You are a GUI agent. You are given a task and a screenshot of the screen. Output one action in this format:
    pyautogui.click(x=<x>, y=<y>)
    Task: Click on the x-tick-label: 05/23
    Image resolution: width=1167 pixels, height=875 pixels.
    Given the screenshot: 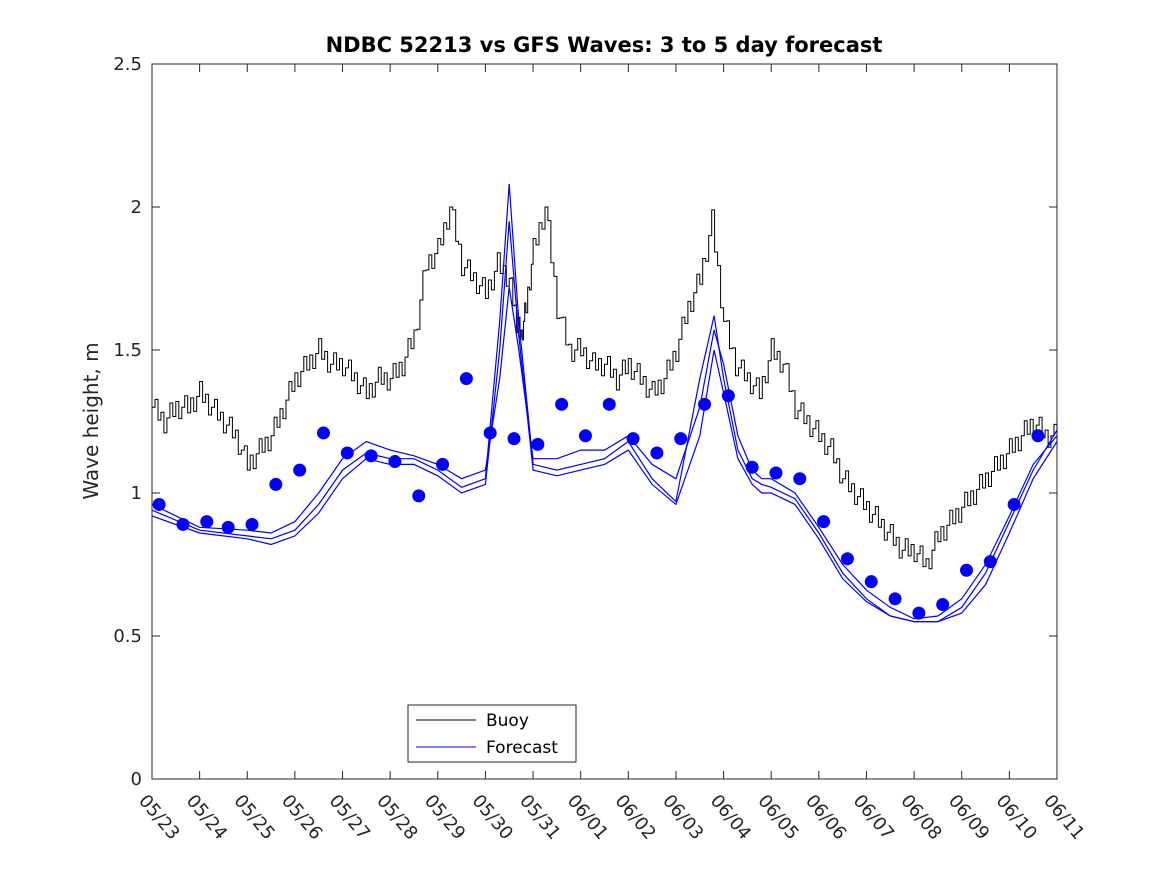 What is the action you would take?
    pyautogui.click(x=158, y=817)
    